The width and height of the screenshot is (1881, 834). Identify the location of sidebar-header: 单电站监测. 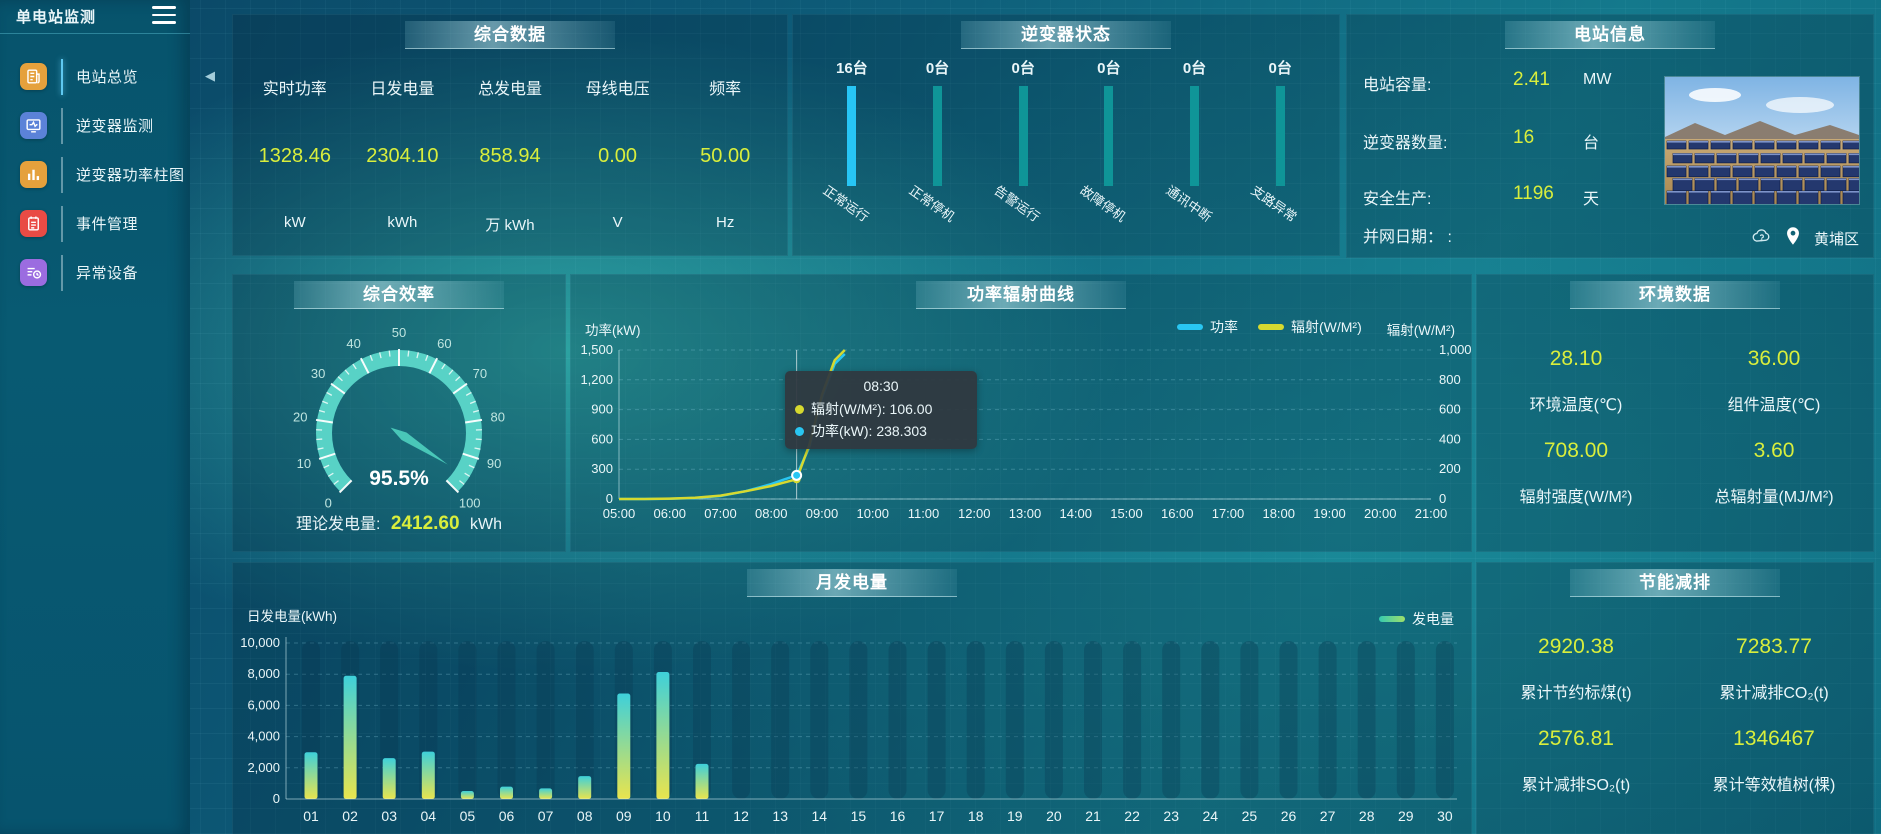
(95, 17).